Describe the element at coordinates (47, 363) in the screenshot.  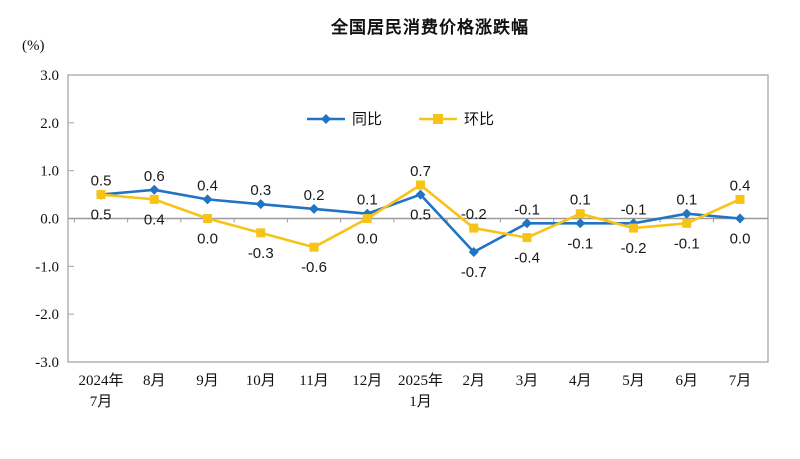
I see `y-tick-label: -3.0` at that location.